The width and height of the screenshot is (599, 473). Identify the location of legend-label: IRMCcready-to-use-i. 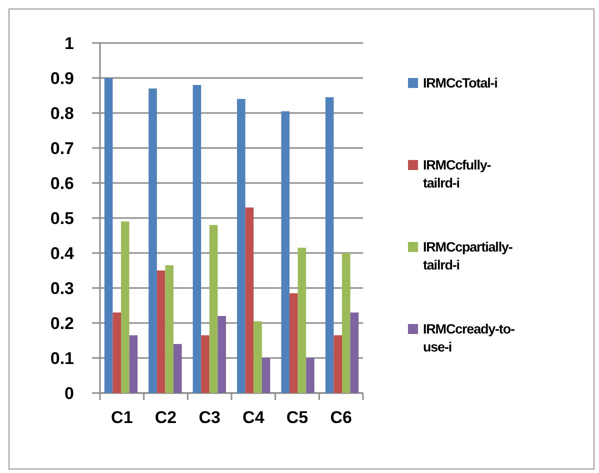
(468, 338).